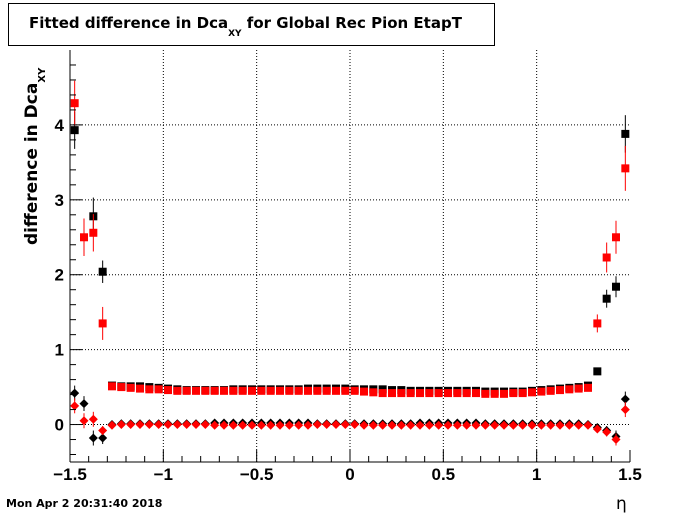 This screenshot has height=514, width=700. What do you see at coordinates (59, 275) in the screenshot?
I see `y-tick-label: 2` at bounding box center [59, 275].